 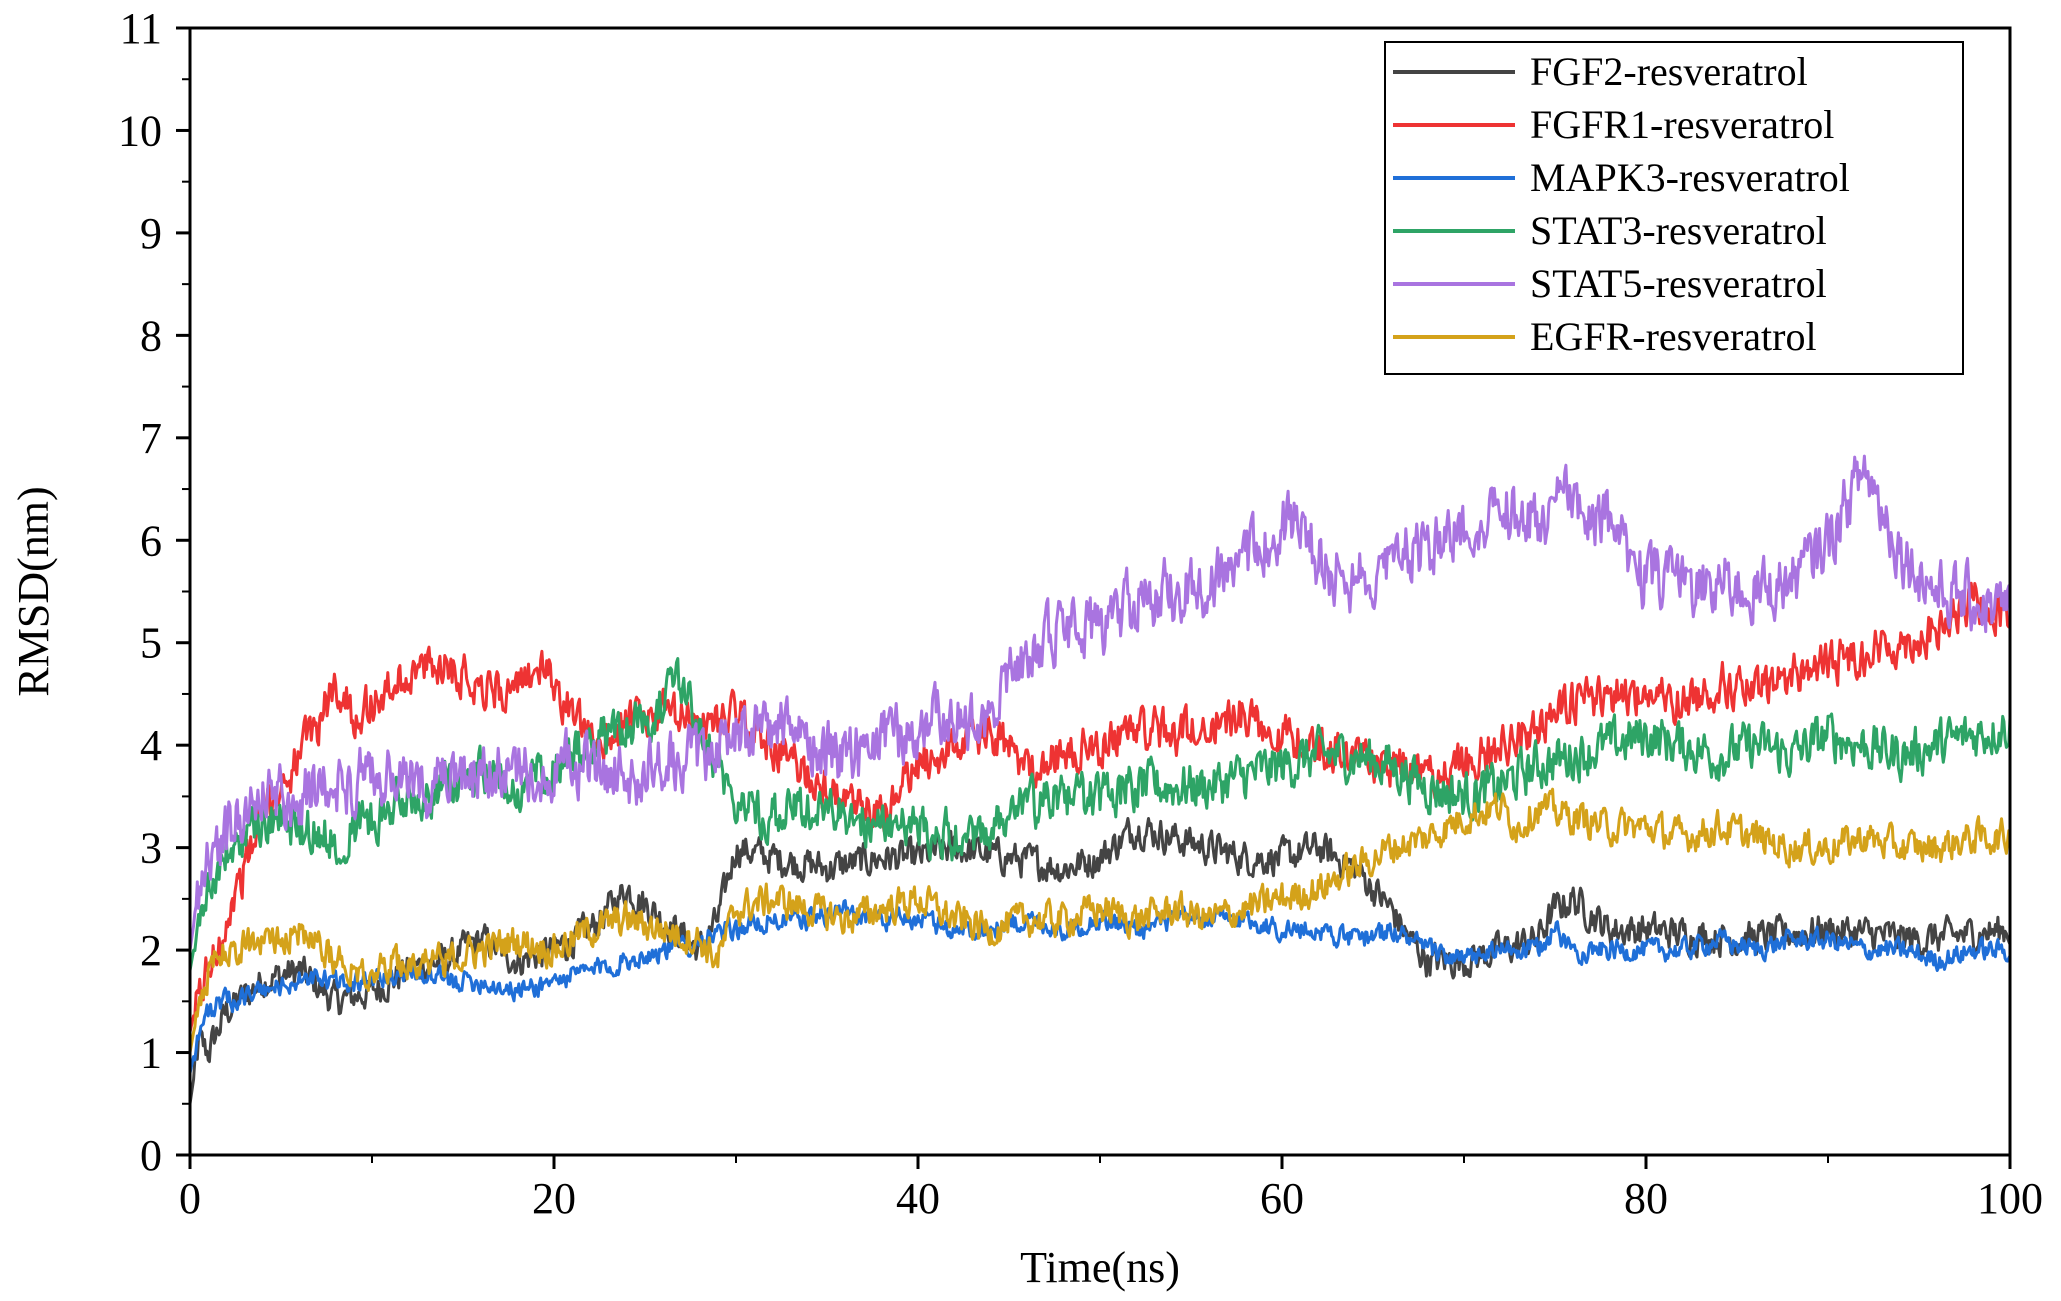 I want to click on y-tick-label: 6, so click(x=151, y=540).